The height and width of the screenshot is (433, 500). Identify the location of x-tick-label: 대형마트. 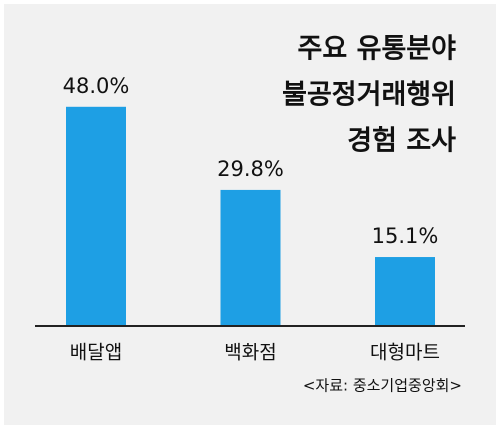
(405, 353).